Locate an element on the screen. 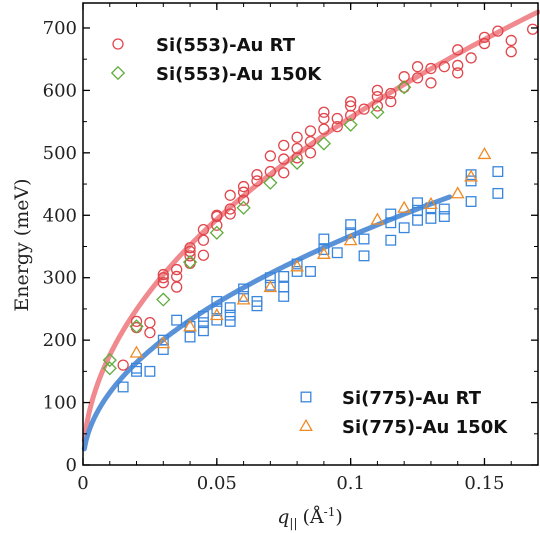  x-axis-label-unit: (Å is located at coordinates (313, 517).